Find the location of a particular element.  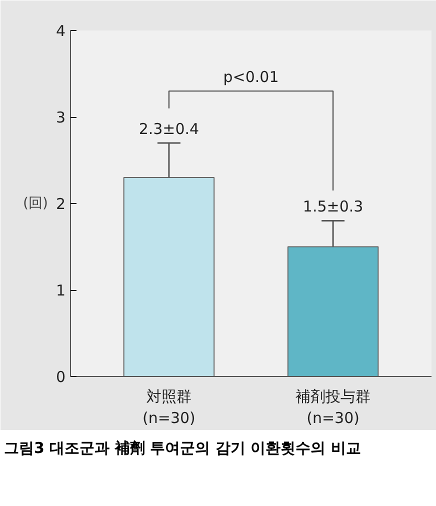

y-tick-label: 1 is located at coordinates (61, 291).